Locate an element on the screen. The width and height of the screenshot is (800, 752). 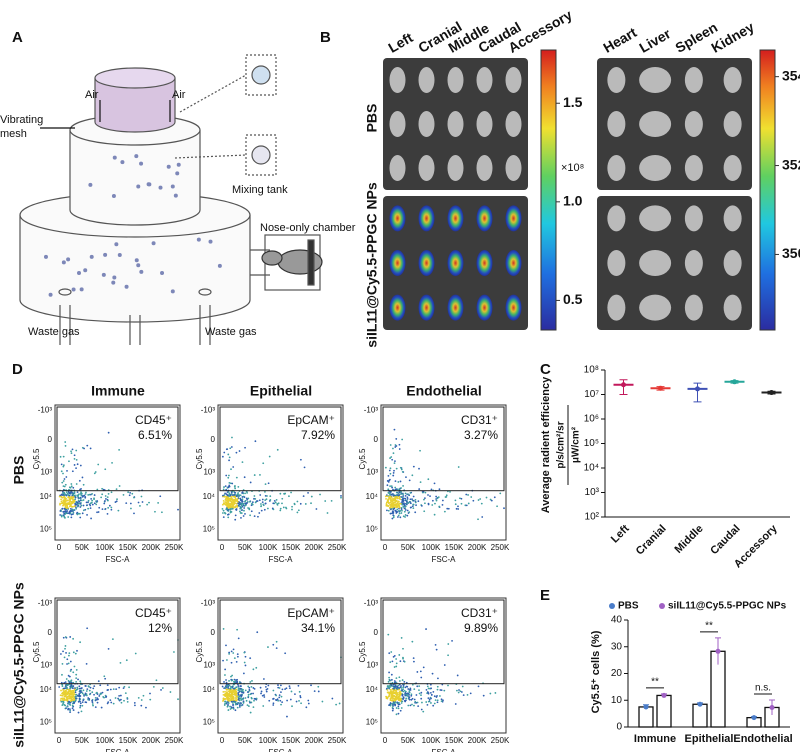
flow-y-tick: 10³ is located at coordinates (372, 665).